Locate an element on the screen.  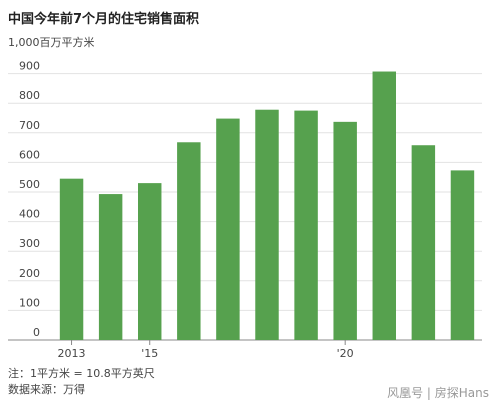
bar-2022 is located at coordinates (423, 242).